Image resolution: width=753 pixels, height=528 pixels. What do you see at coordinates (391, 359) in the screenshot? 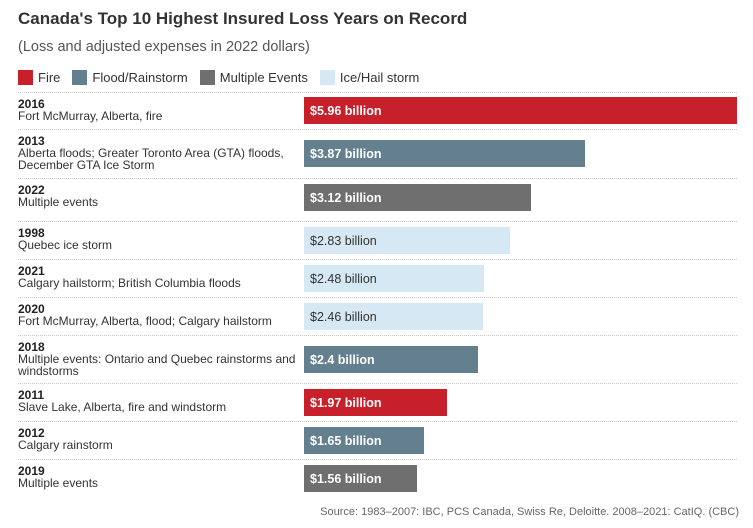
I see `bar-2018: $2.4 billion` at bounding box center [391, 359].